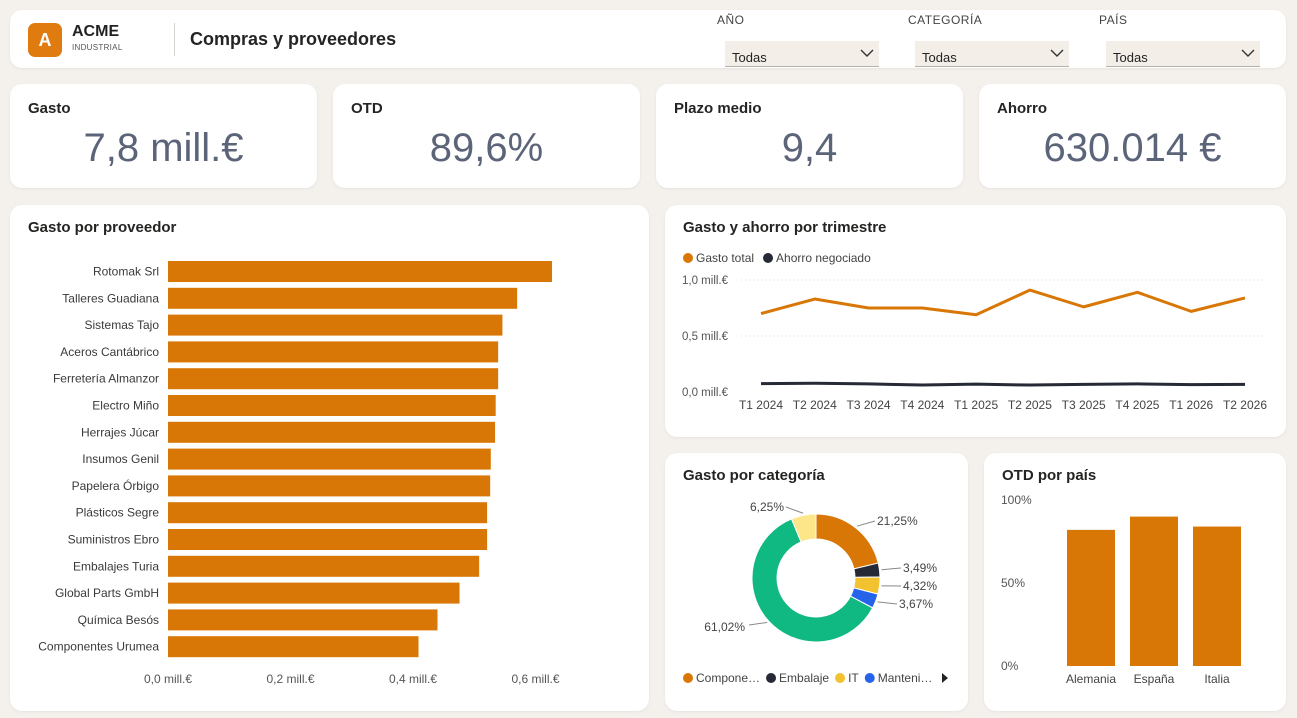 The height and width of the screenshot is (718, 1297). What do you see at coordinates (853, 678) in the screenshot?
I see `legend-label: IT` at bounding box center [853, 678].